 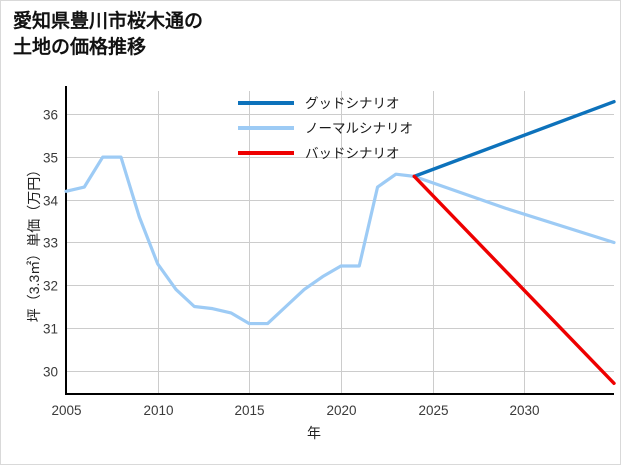 What do you see at coordinates (352, 103) in the screenshot?
I see `legend-label-good: グッドシナリオ` at bounding box center [352, 103].